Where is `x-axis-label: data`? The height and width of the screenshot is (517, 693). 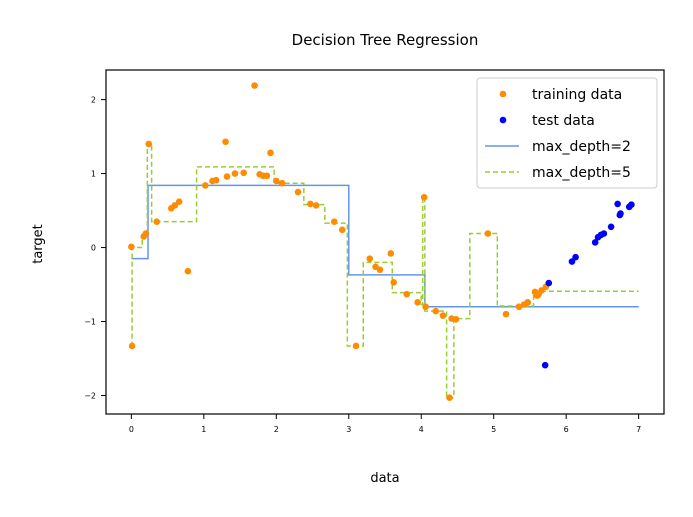 x-axis-label: data is located at coordinates (384, 478).